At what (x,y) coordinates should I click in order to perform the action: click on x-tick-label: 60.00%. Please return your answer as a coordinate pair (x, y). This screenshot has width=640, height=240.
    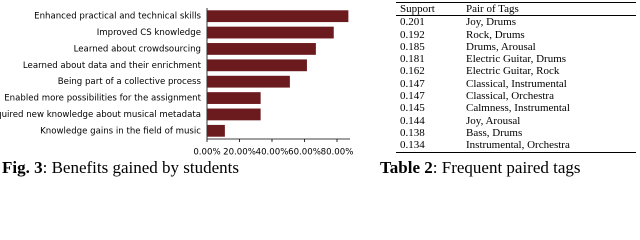
    Looking at the image, I should click on (304, 153).